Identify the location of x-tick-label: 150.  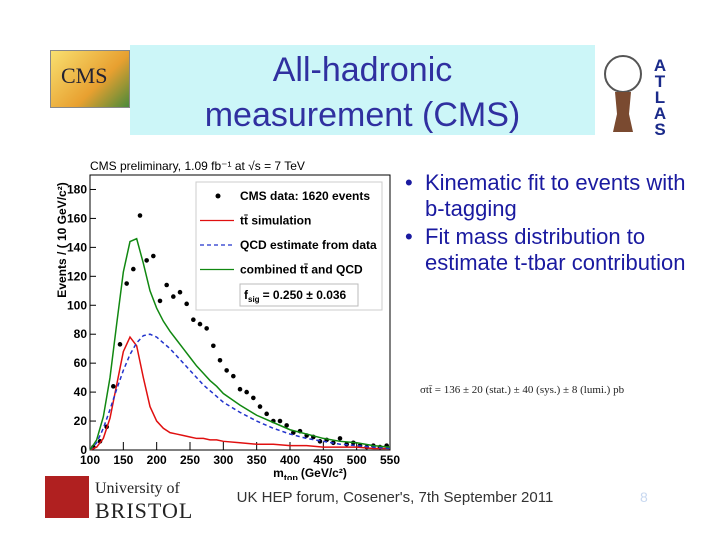
(123, 460).